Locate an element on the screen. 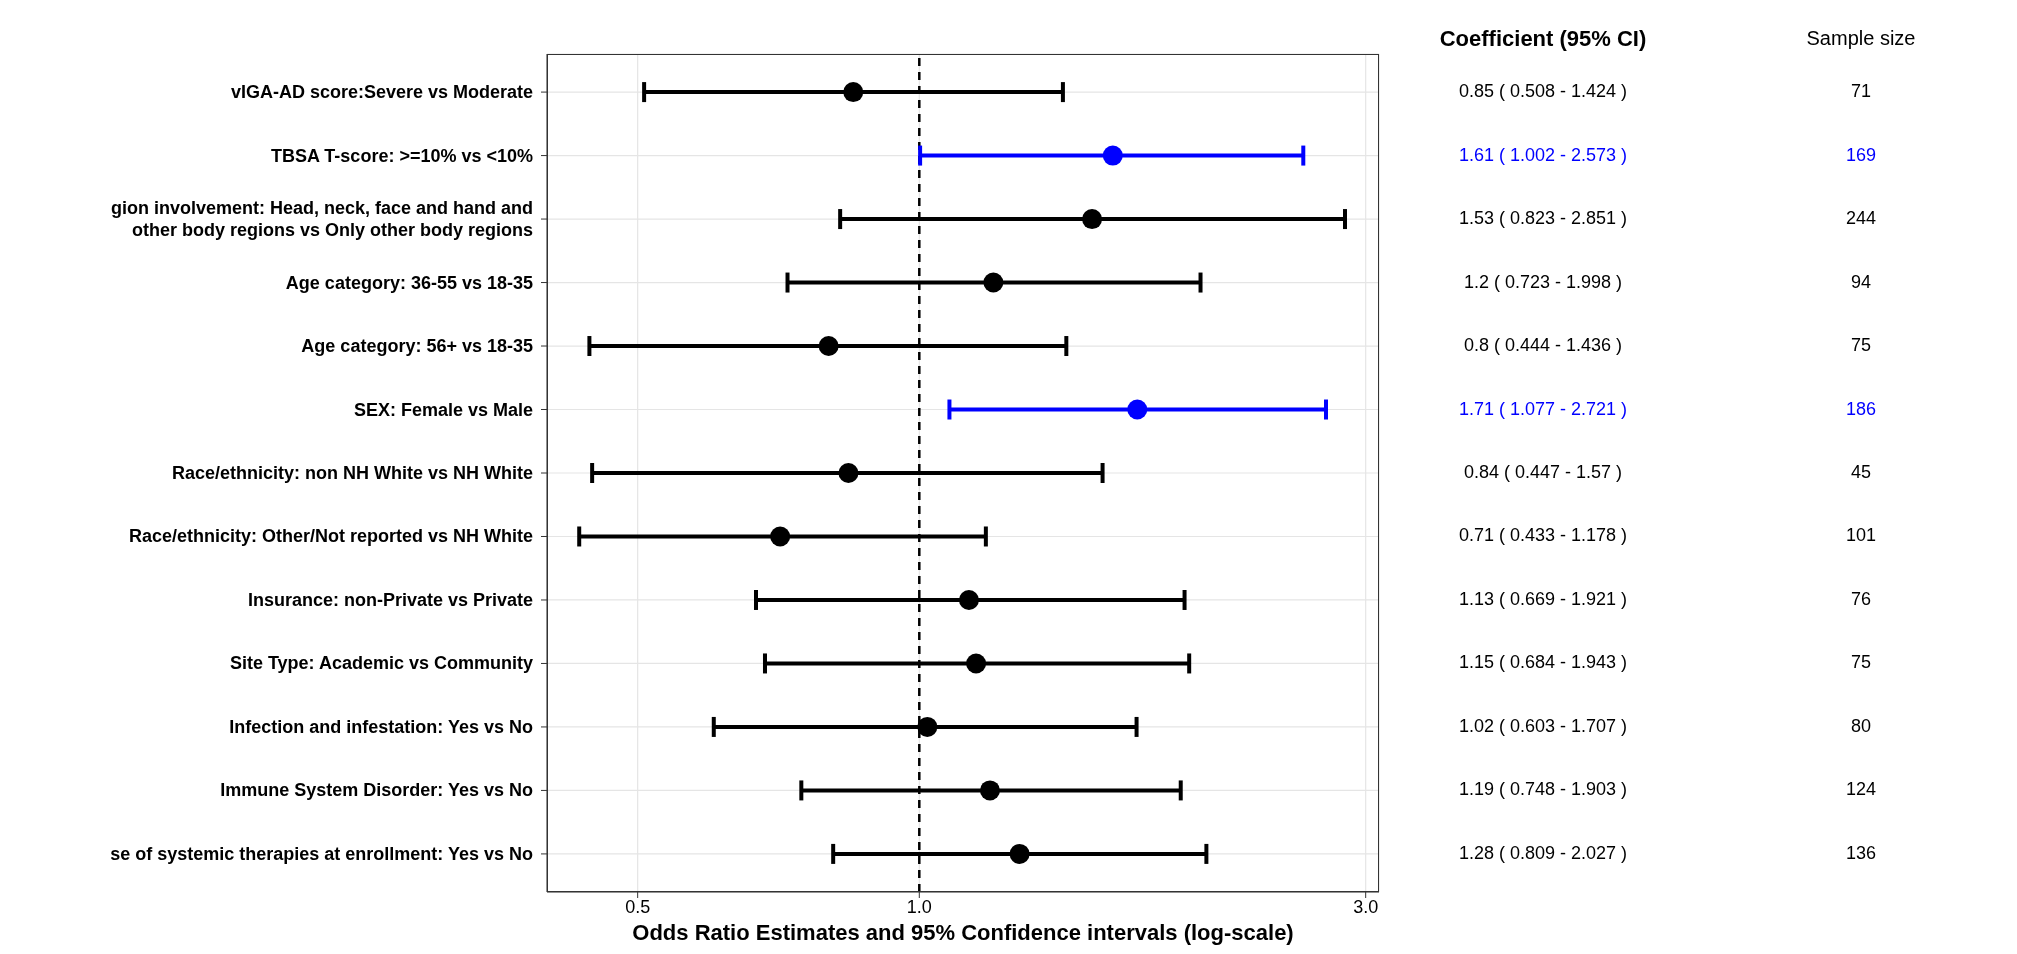 This screenshot has height=954, width=2017. y-tick-label: Site Type: Academic vs Community is located at coordinates (381, 663).